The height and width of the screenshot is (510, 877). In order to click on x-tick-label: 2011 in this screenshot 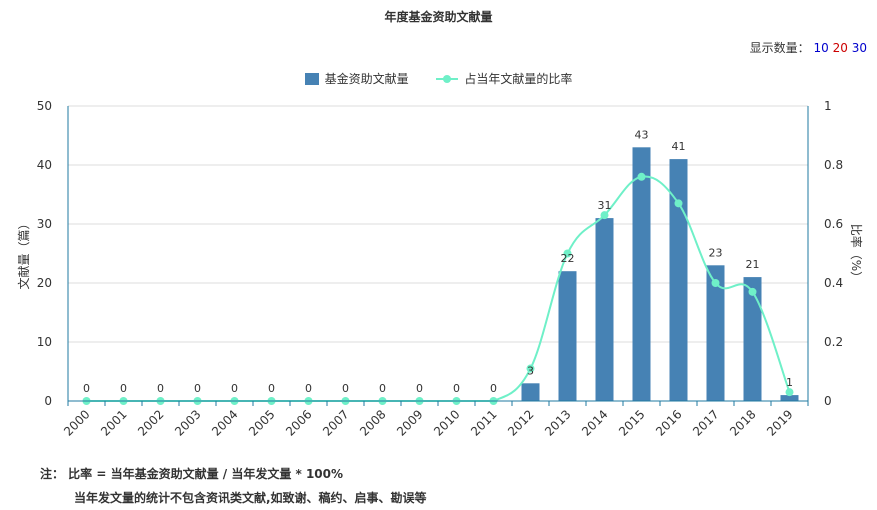, I will do `click(483, 422)`.